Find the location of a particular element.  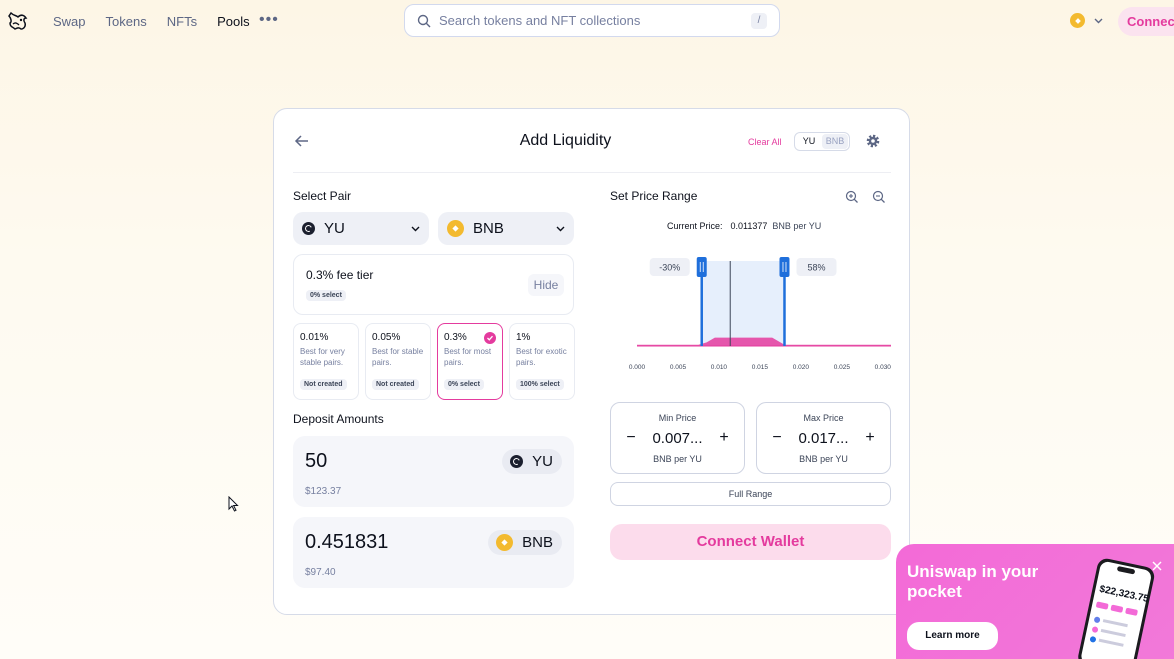

fee-tier-option-0.3: 0.3% Best for most pairs. 0% select is located at coordinates (470, 361).